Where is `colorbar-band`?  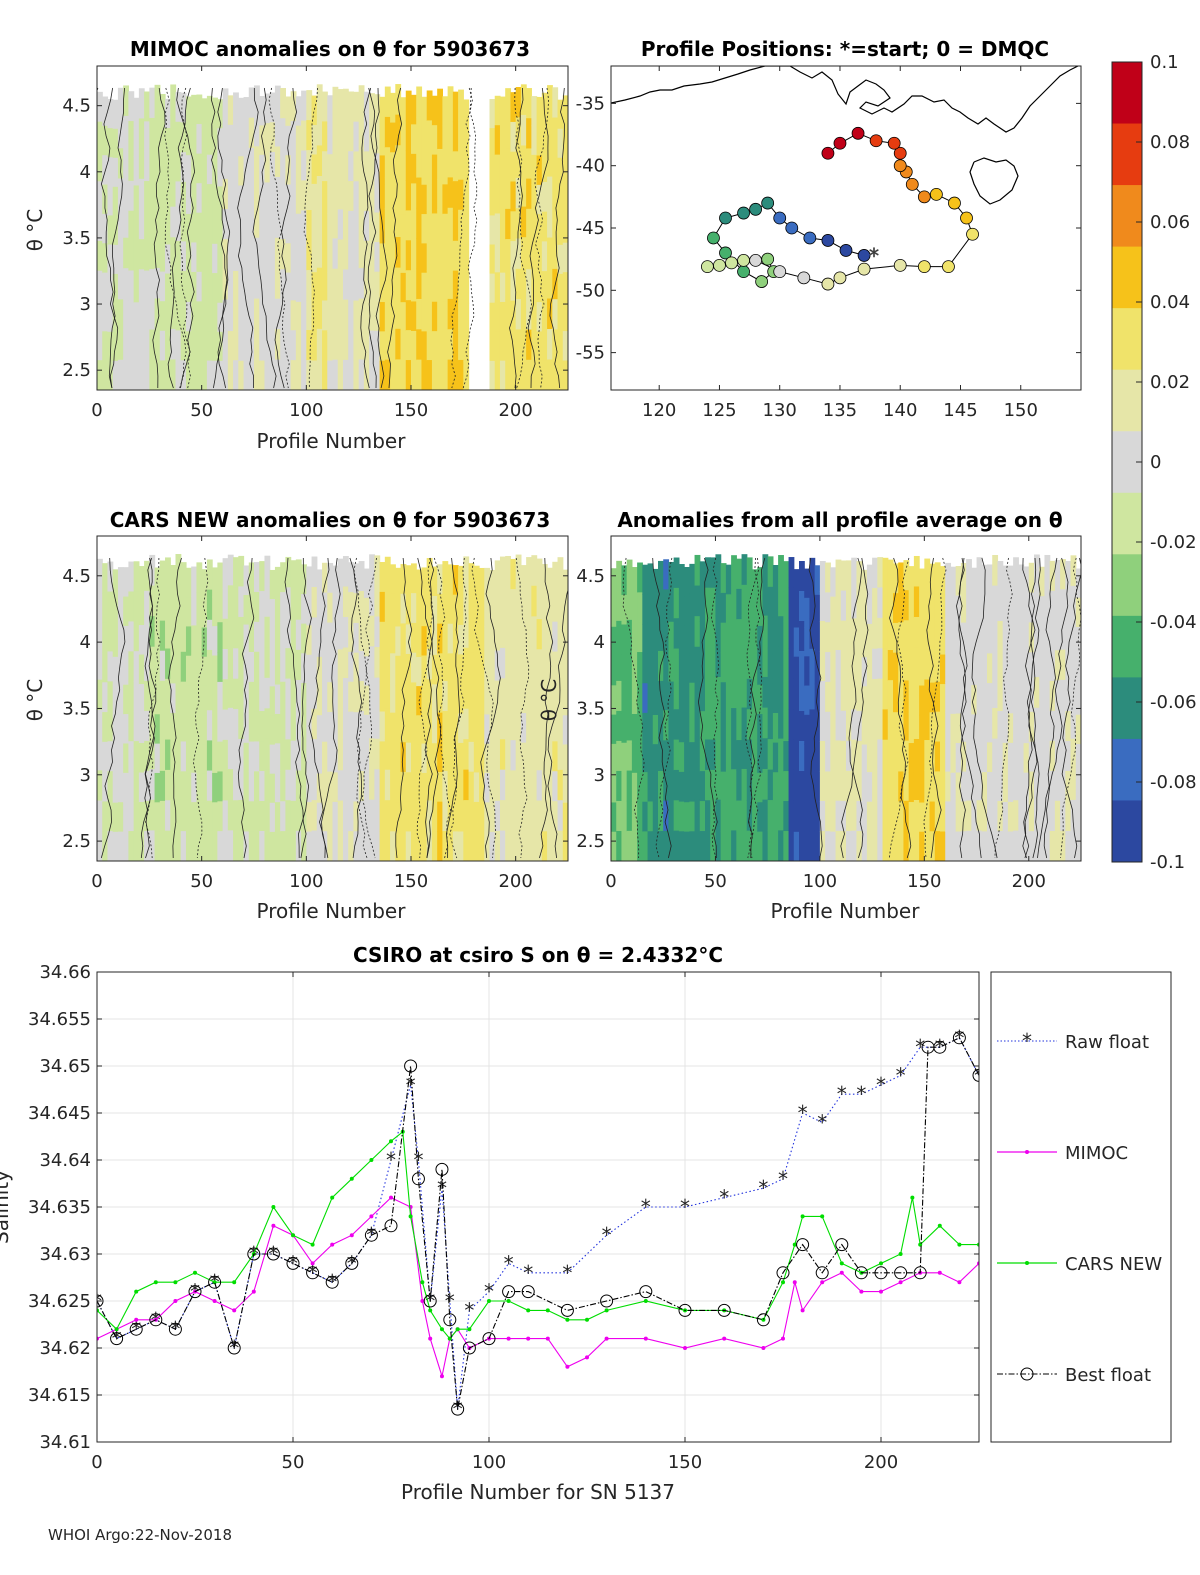
colorbar-band is located at coordinates (1127, 154).